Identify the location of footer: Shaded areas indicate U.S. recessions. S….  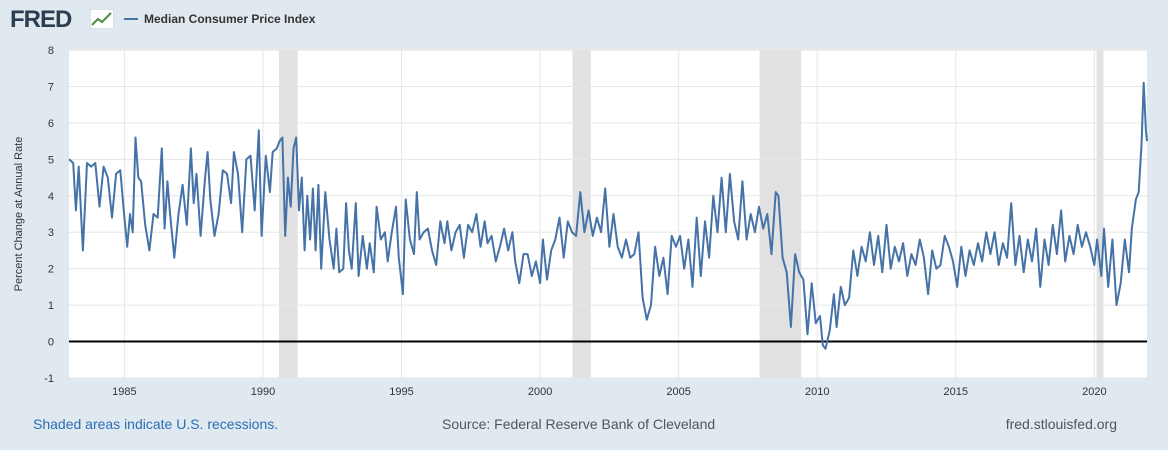
(584, 426).